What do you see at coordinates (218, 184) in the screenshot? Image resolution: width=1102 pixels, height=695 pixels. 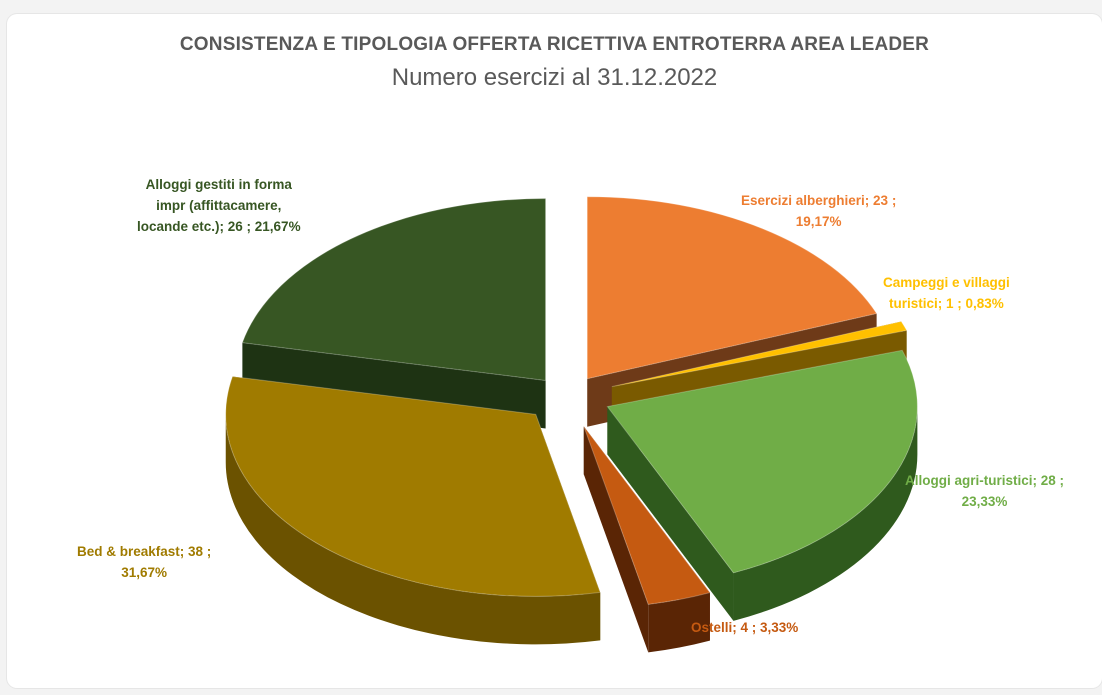 I see `data-label-line: Alloggi gestiti in forma` at bounding box center [218, 184].